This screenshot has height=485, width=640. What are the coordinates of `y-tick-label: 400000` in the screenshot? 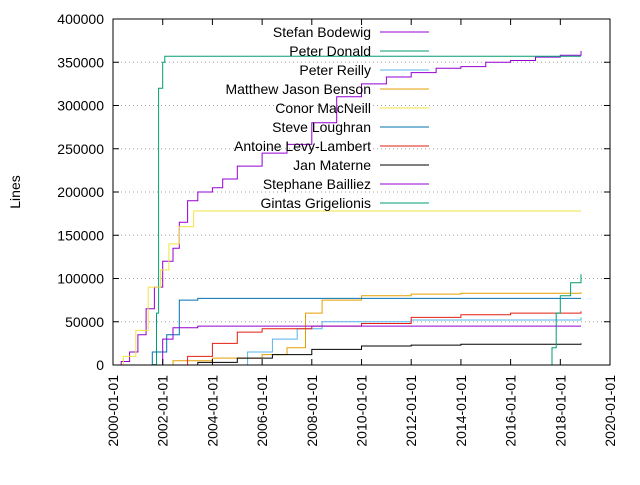 It's located at (80, 19).